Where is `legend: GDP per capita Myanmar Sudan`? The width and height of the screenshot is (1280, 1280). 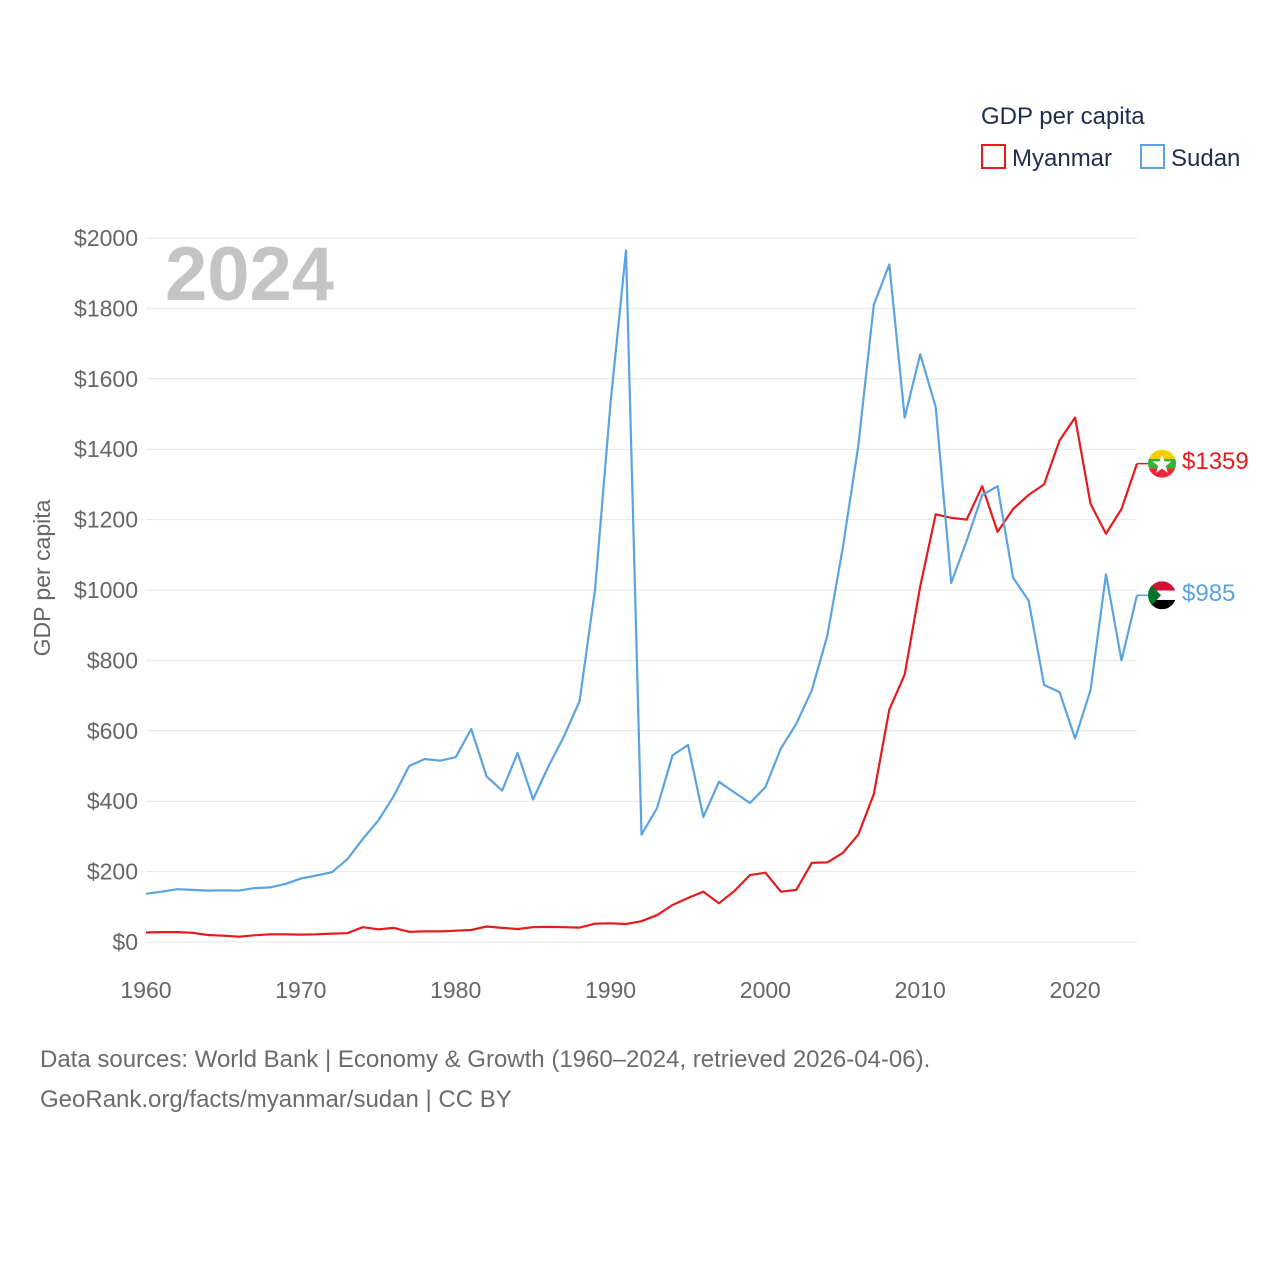 legend: GDP per capita Myanmar Sudan is located at coordinates (1110, 137).